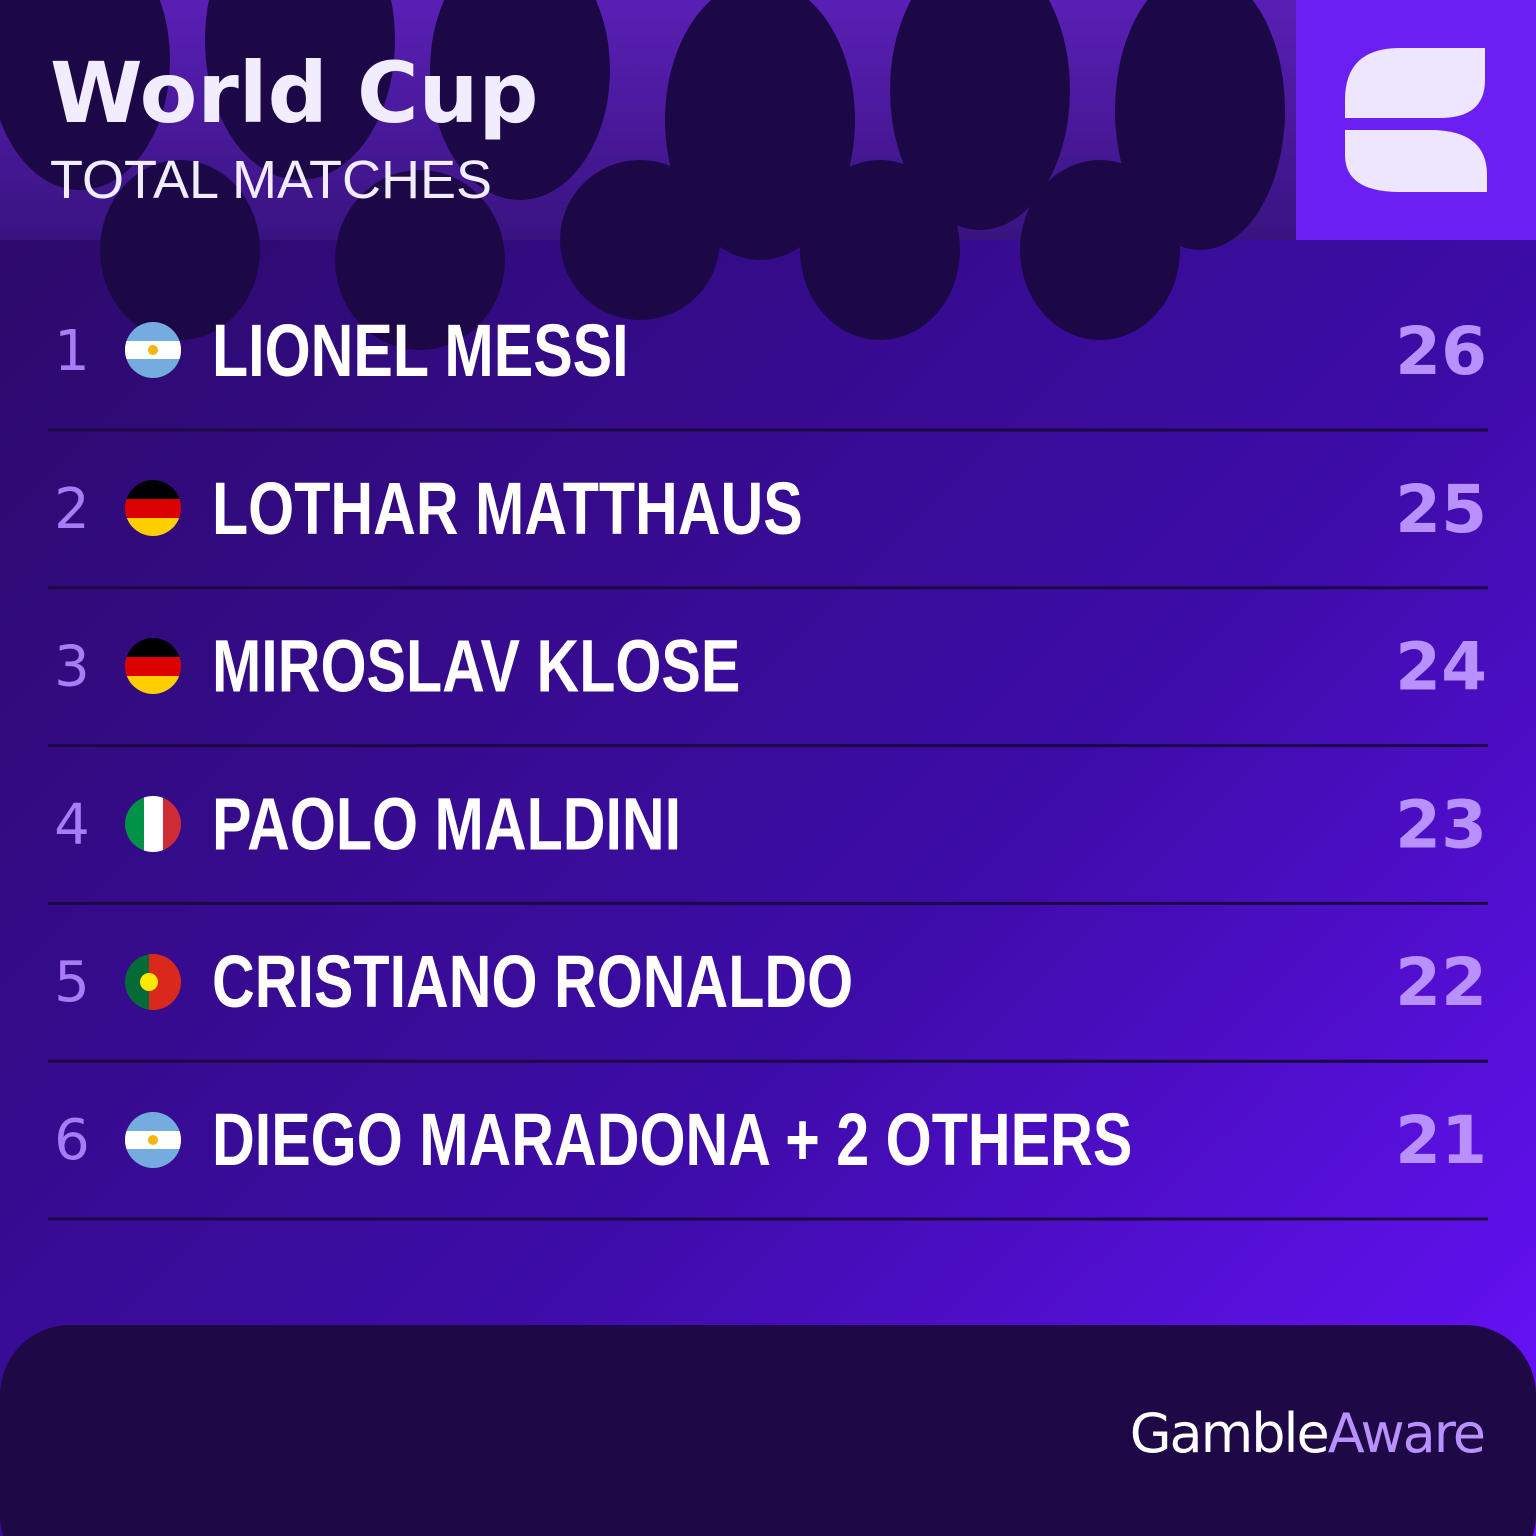 The image size is (1536, 1536). What do you see at coordinates (648, 120) in the screenshot?
I see `header-shade` at bounding box center [648, 120].